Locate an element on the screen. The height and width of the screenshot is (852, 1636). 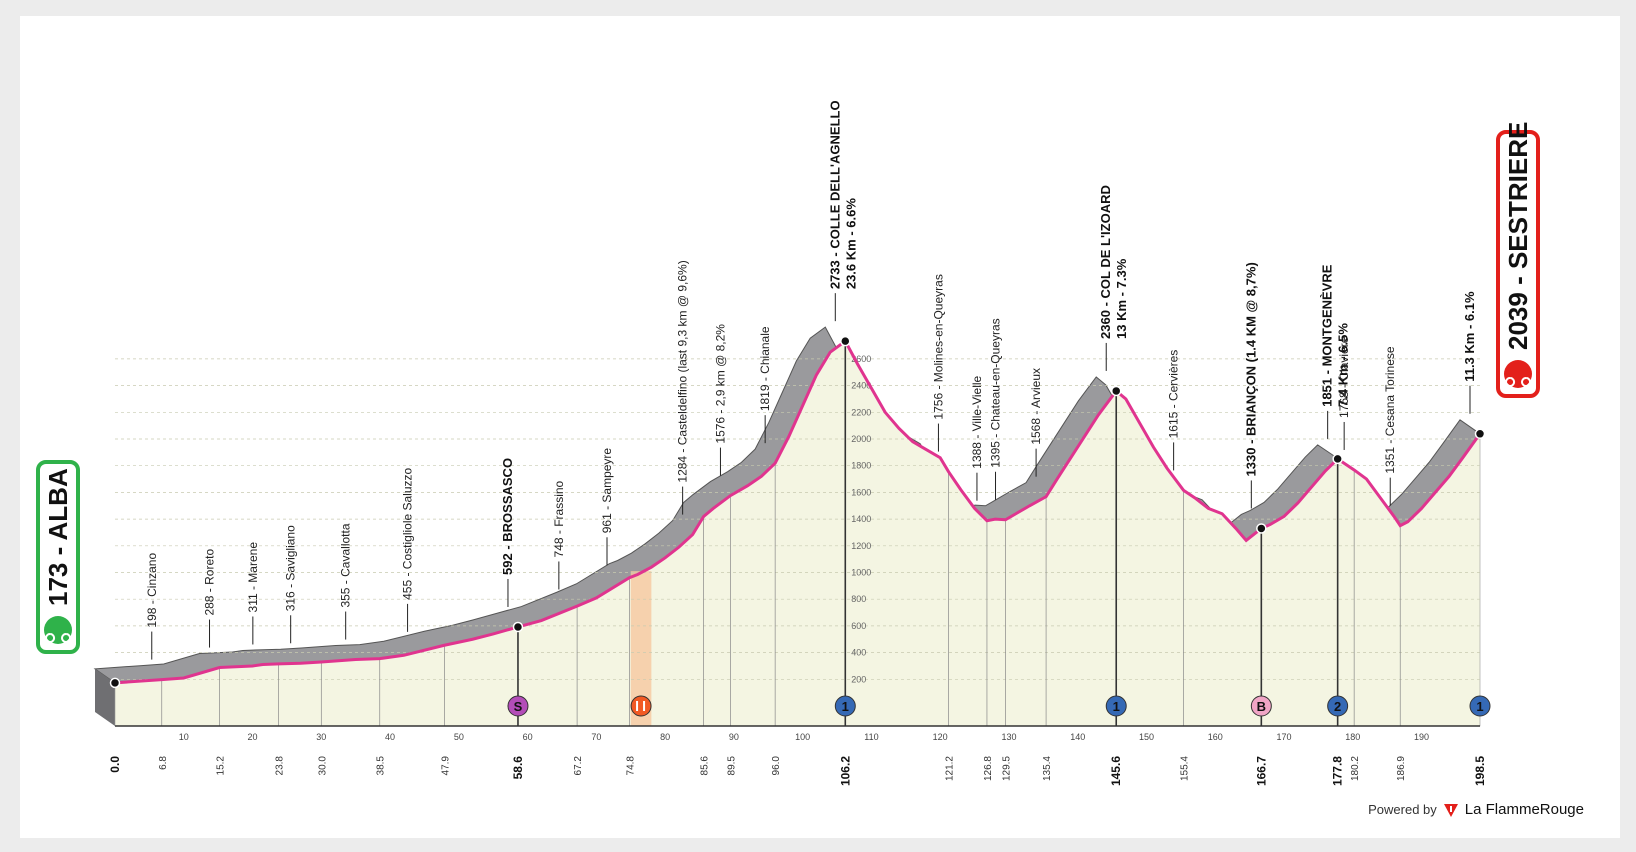
km-label: 96.0 is located at coordinates (776, 766).